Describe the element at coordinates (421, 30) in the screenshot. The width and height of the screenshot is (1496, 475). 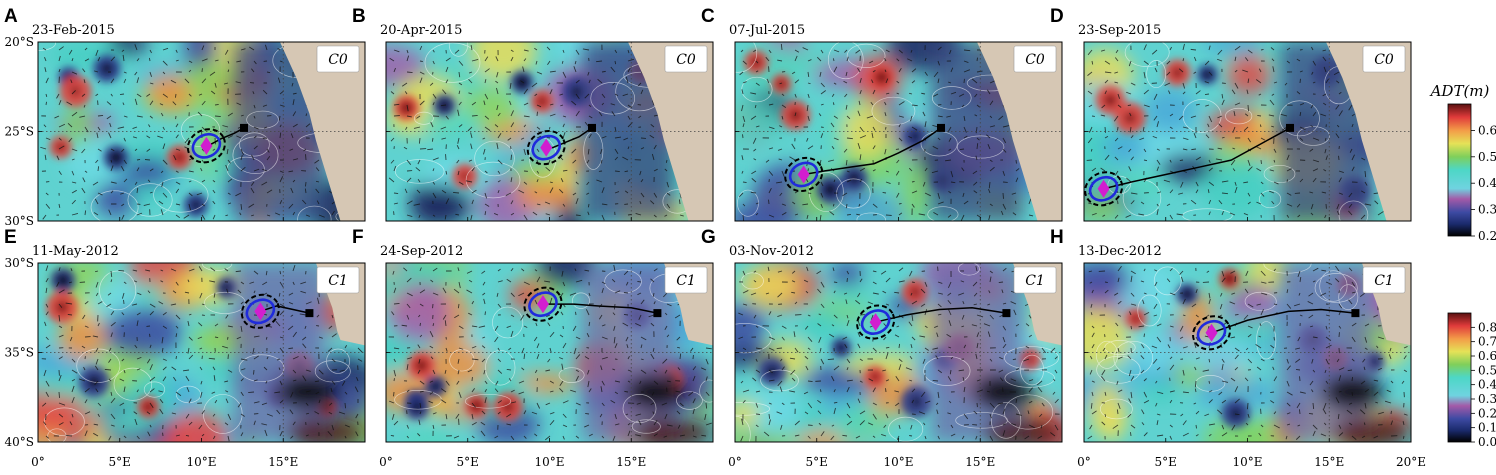
I see `panel-date: 20-Apr-2015` at that location.